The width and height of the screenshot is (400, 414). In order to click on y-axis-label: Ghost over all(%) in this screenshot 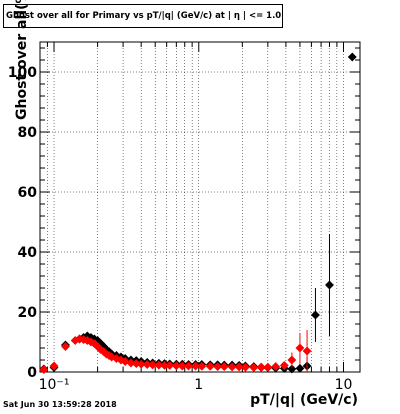, I will do `click(22, 60)`.